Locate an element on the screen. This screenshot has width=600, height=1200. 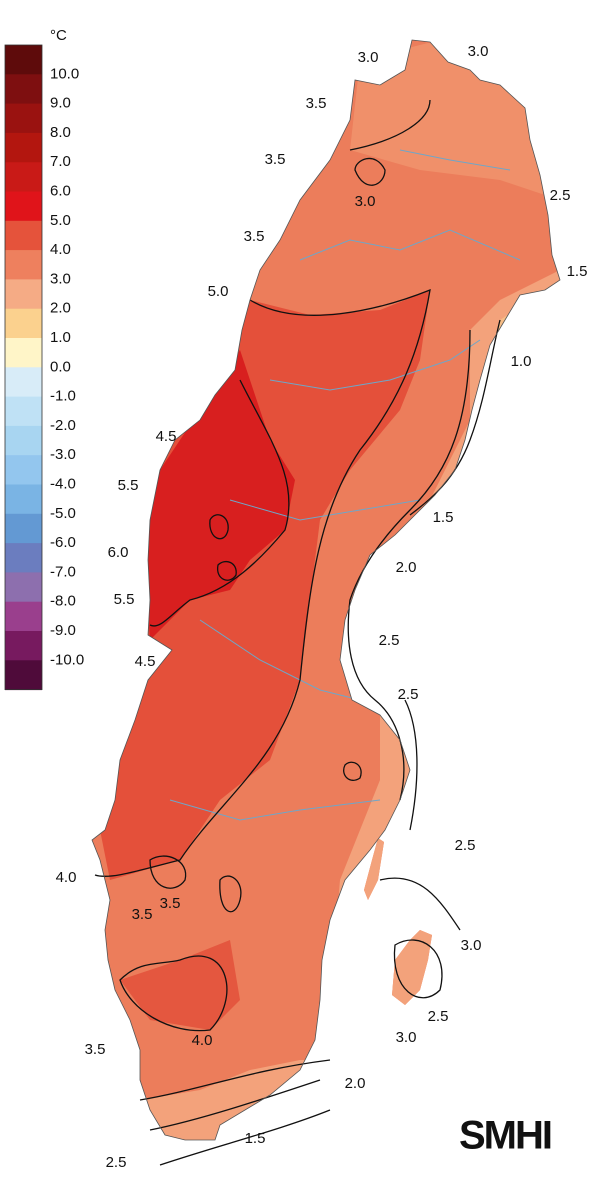
legend-label: 0.0 is located at coordinates (60, 366).